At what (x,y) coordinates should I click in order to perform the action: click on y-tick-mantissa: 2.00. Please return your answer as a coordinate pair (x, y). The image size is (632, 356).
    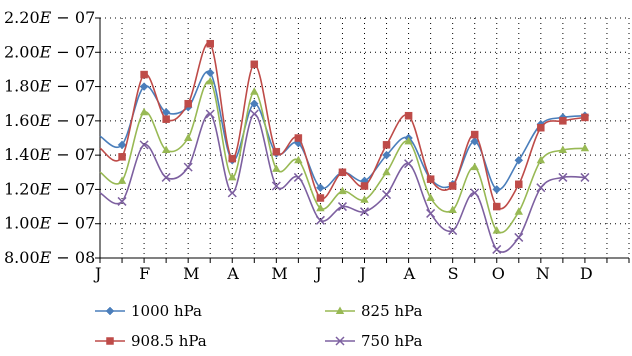
    Looking at the image, I should click on (22, 51).